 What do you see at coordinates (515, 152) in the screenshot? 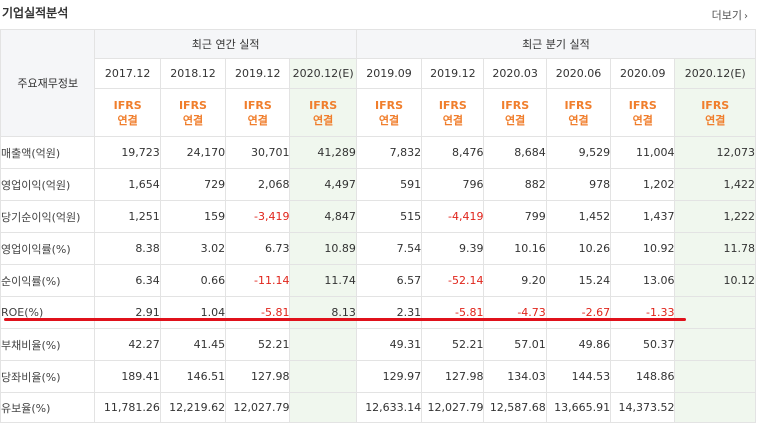
I see `table-cell: 8,684` at bounding box center [515, 152].